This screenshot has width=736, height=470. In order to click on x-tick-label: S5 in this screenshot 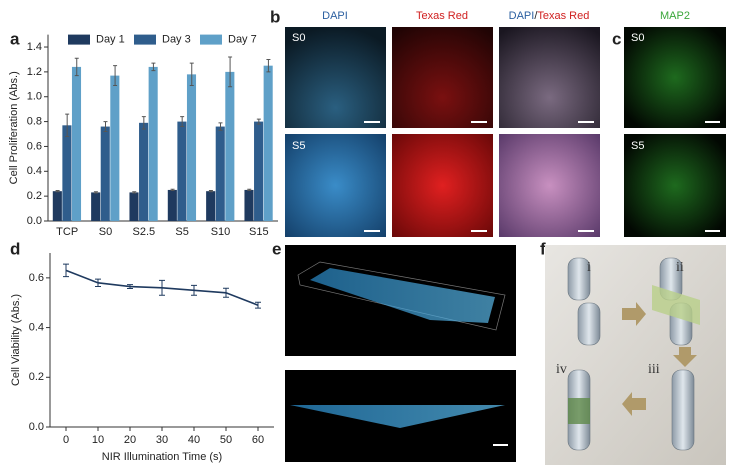, I will do `click(181, 232)`.